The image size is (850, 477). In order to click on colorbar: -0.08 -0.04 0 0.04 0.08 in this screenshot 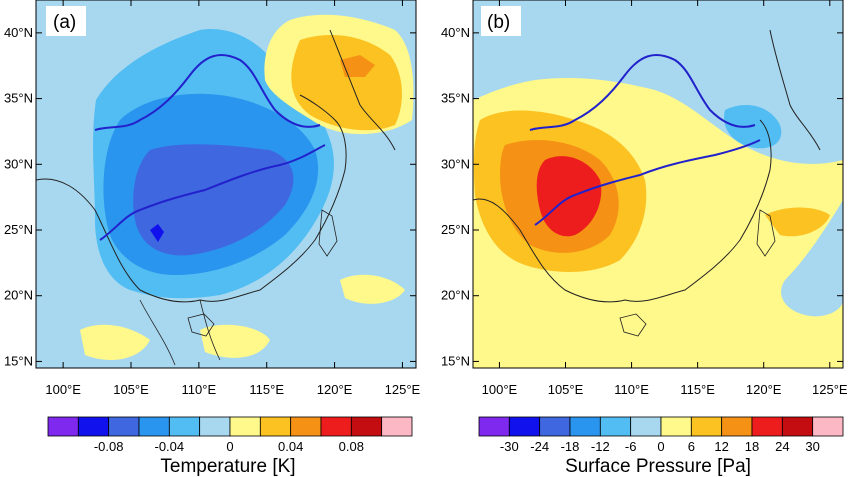, I will do `click(230, 435)`.